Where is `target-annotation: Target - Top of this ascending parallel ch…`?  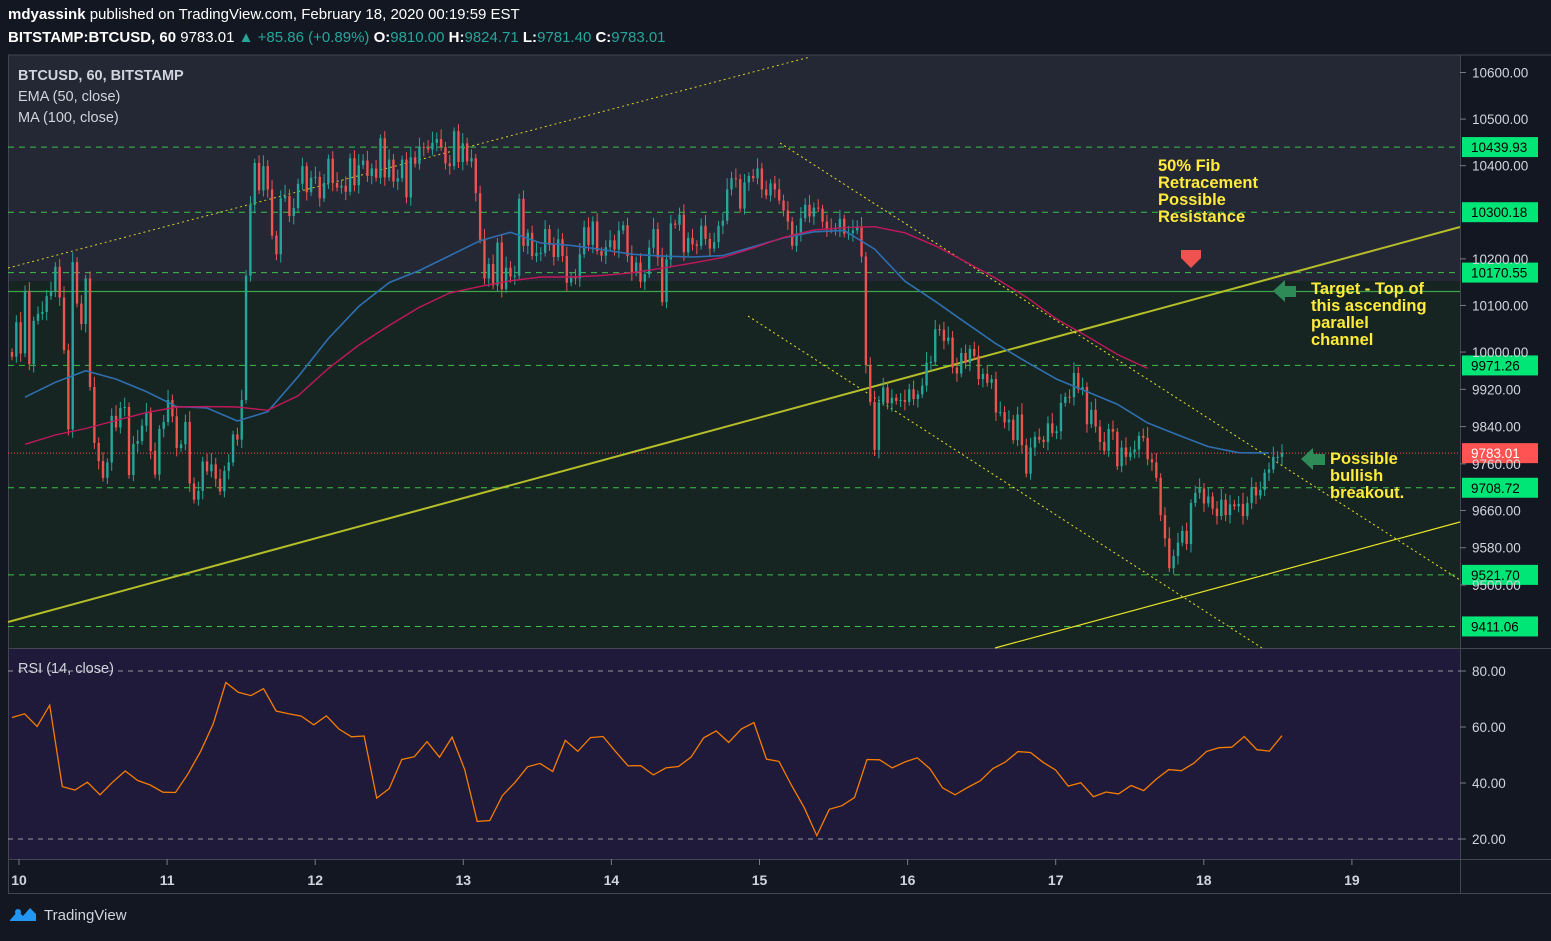
target-annotation: Target - Top of this ascending parallel ch… is located at coordinates (1369, 314).